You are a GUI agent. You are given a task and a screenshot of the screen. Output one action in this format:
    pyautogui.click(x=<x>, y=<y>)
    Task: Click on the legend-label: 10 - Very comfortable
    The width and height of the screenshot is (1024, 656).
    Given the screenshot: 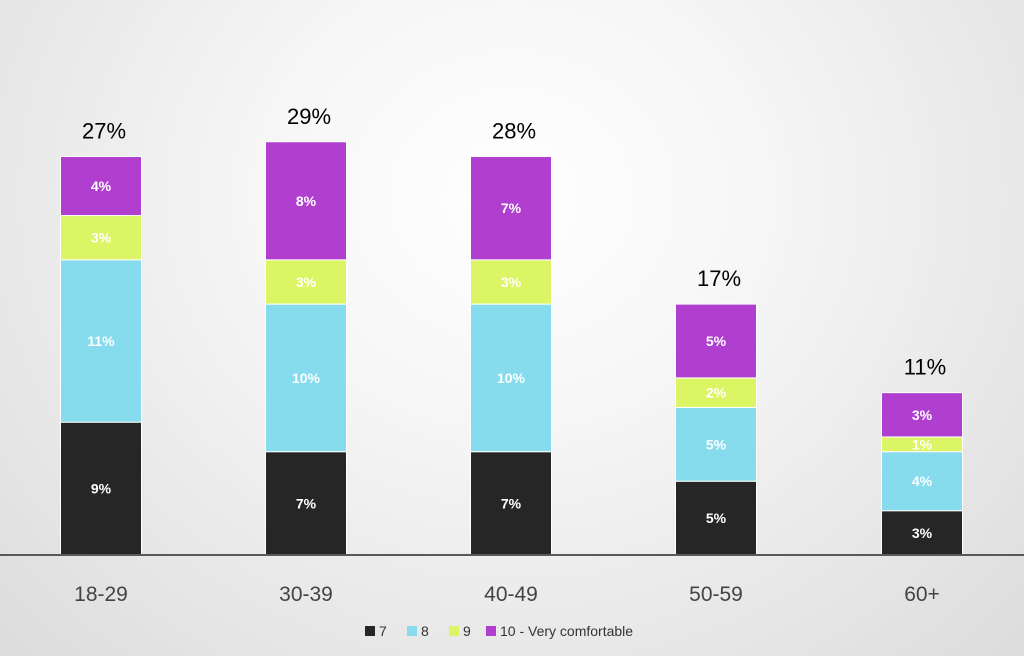 What is the action you would take?
    pyautogui.click(x=566, y=631)
    